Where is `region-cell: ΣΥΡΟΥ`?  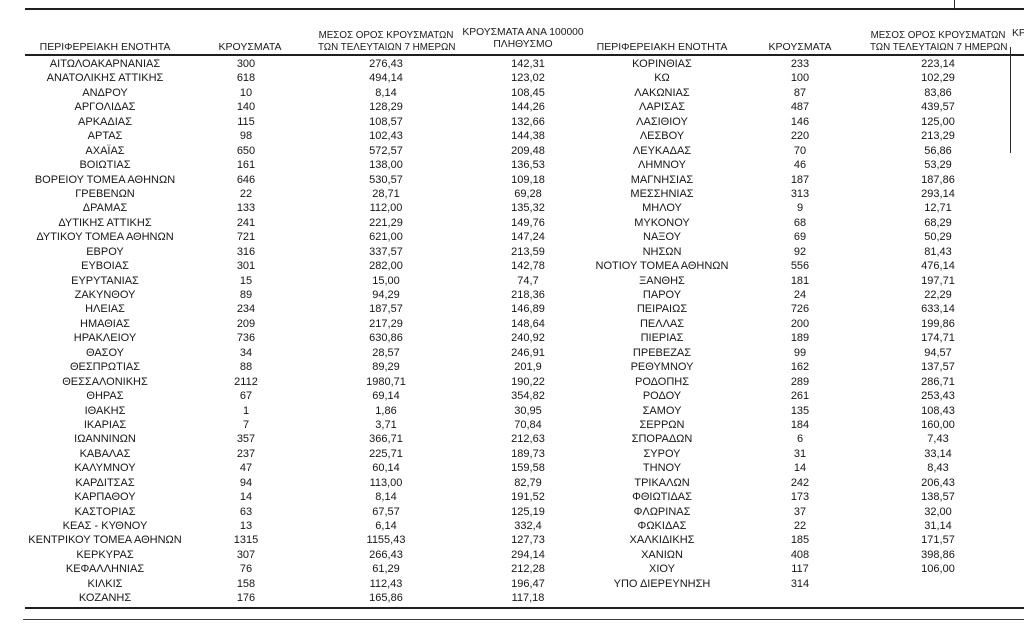 region-cell: ΣΥΡΟΥ is located at coordinates (662, 453).